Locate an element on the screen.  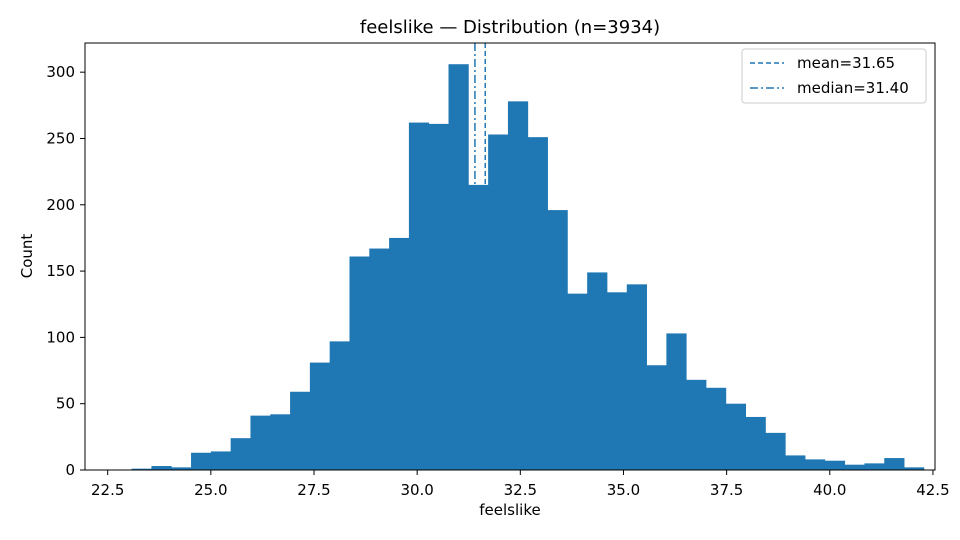
y-tick-label: 100 is located at coordinates (60, 337).